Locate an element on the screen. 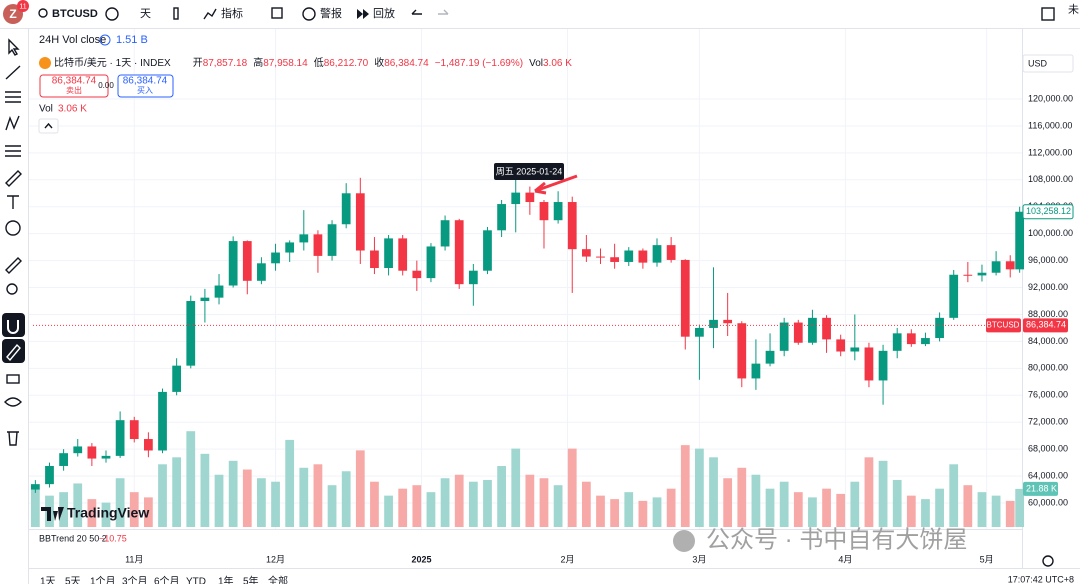 The image size is (1080, 584). range-button: 1个月 is located at coordinates (103, 580).